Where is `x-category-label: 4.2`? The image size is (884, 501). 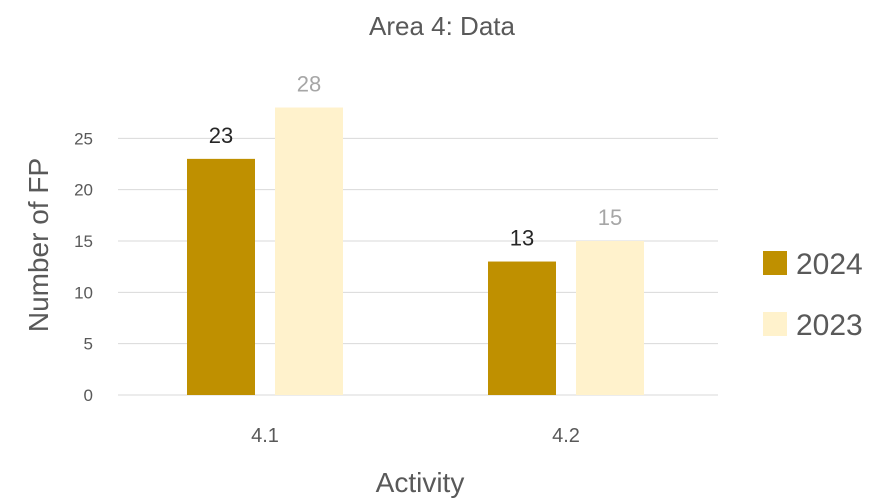 x-category-label: 4.2 is located at coordinates (566, 436).